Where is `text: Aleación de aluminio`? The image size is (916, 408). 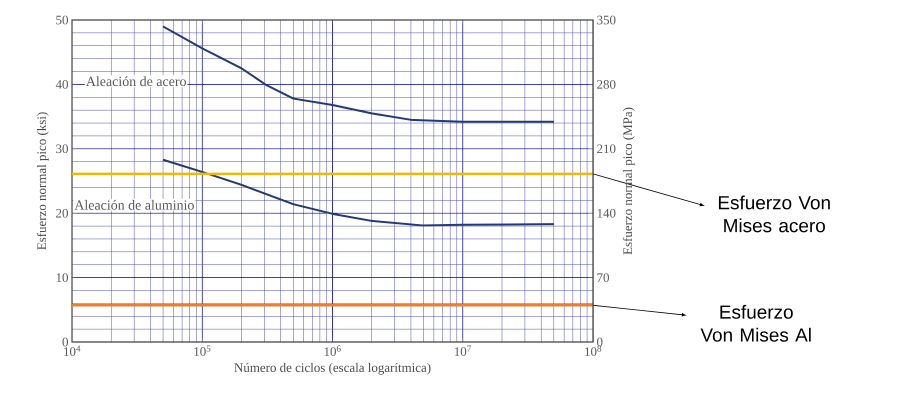
text: Aleación de aluminio is located at coordinates (134, 205).